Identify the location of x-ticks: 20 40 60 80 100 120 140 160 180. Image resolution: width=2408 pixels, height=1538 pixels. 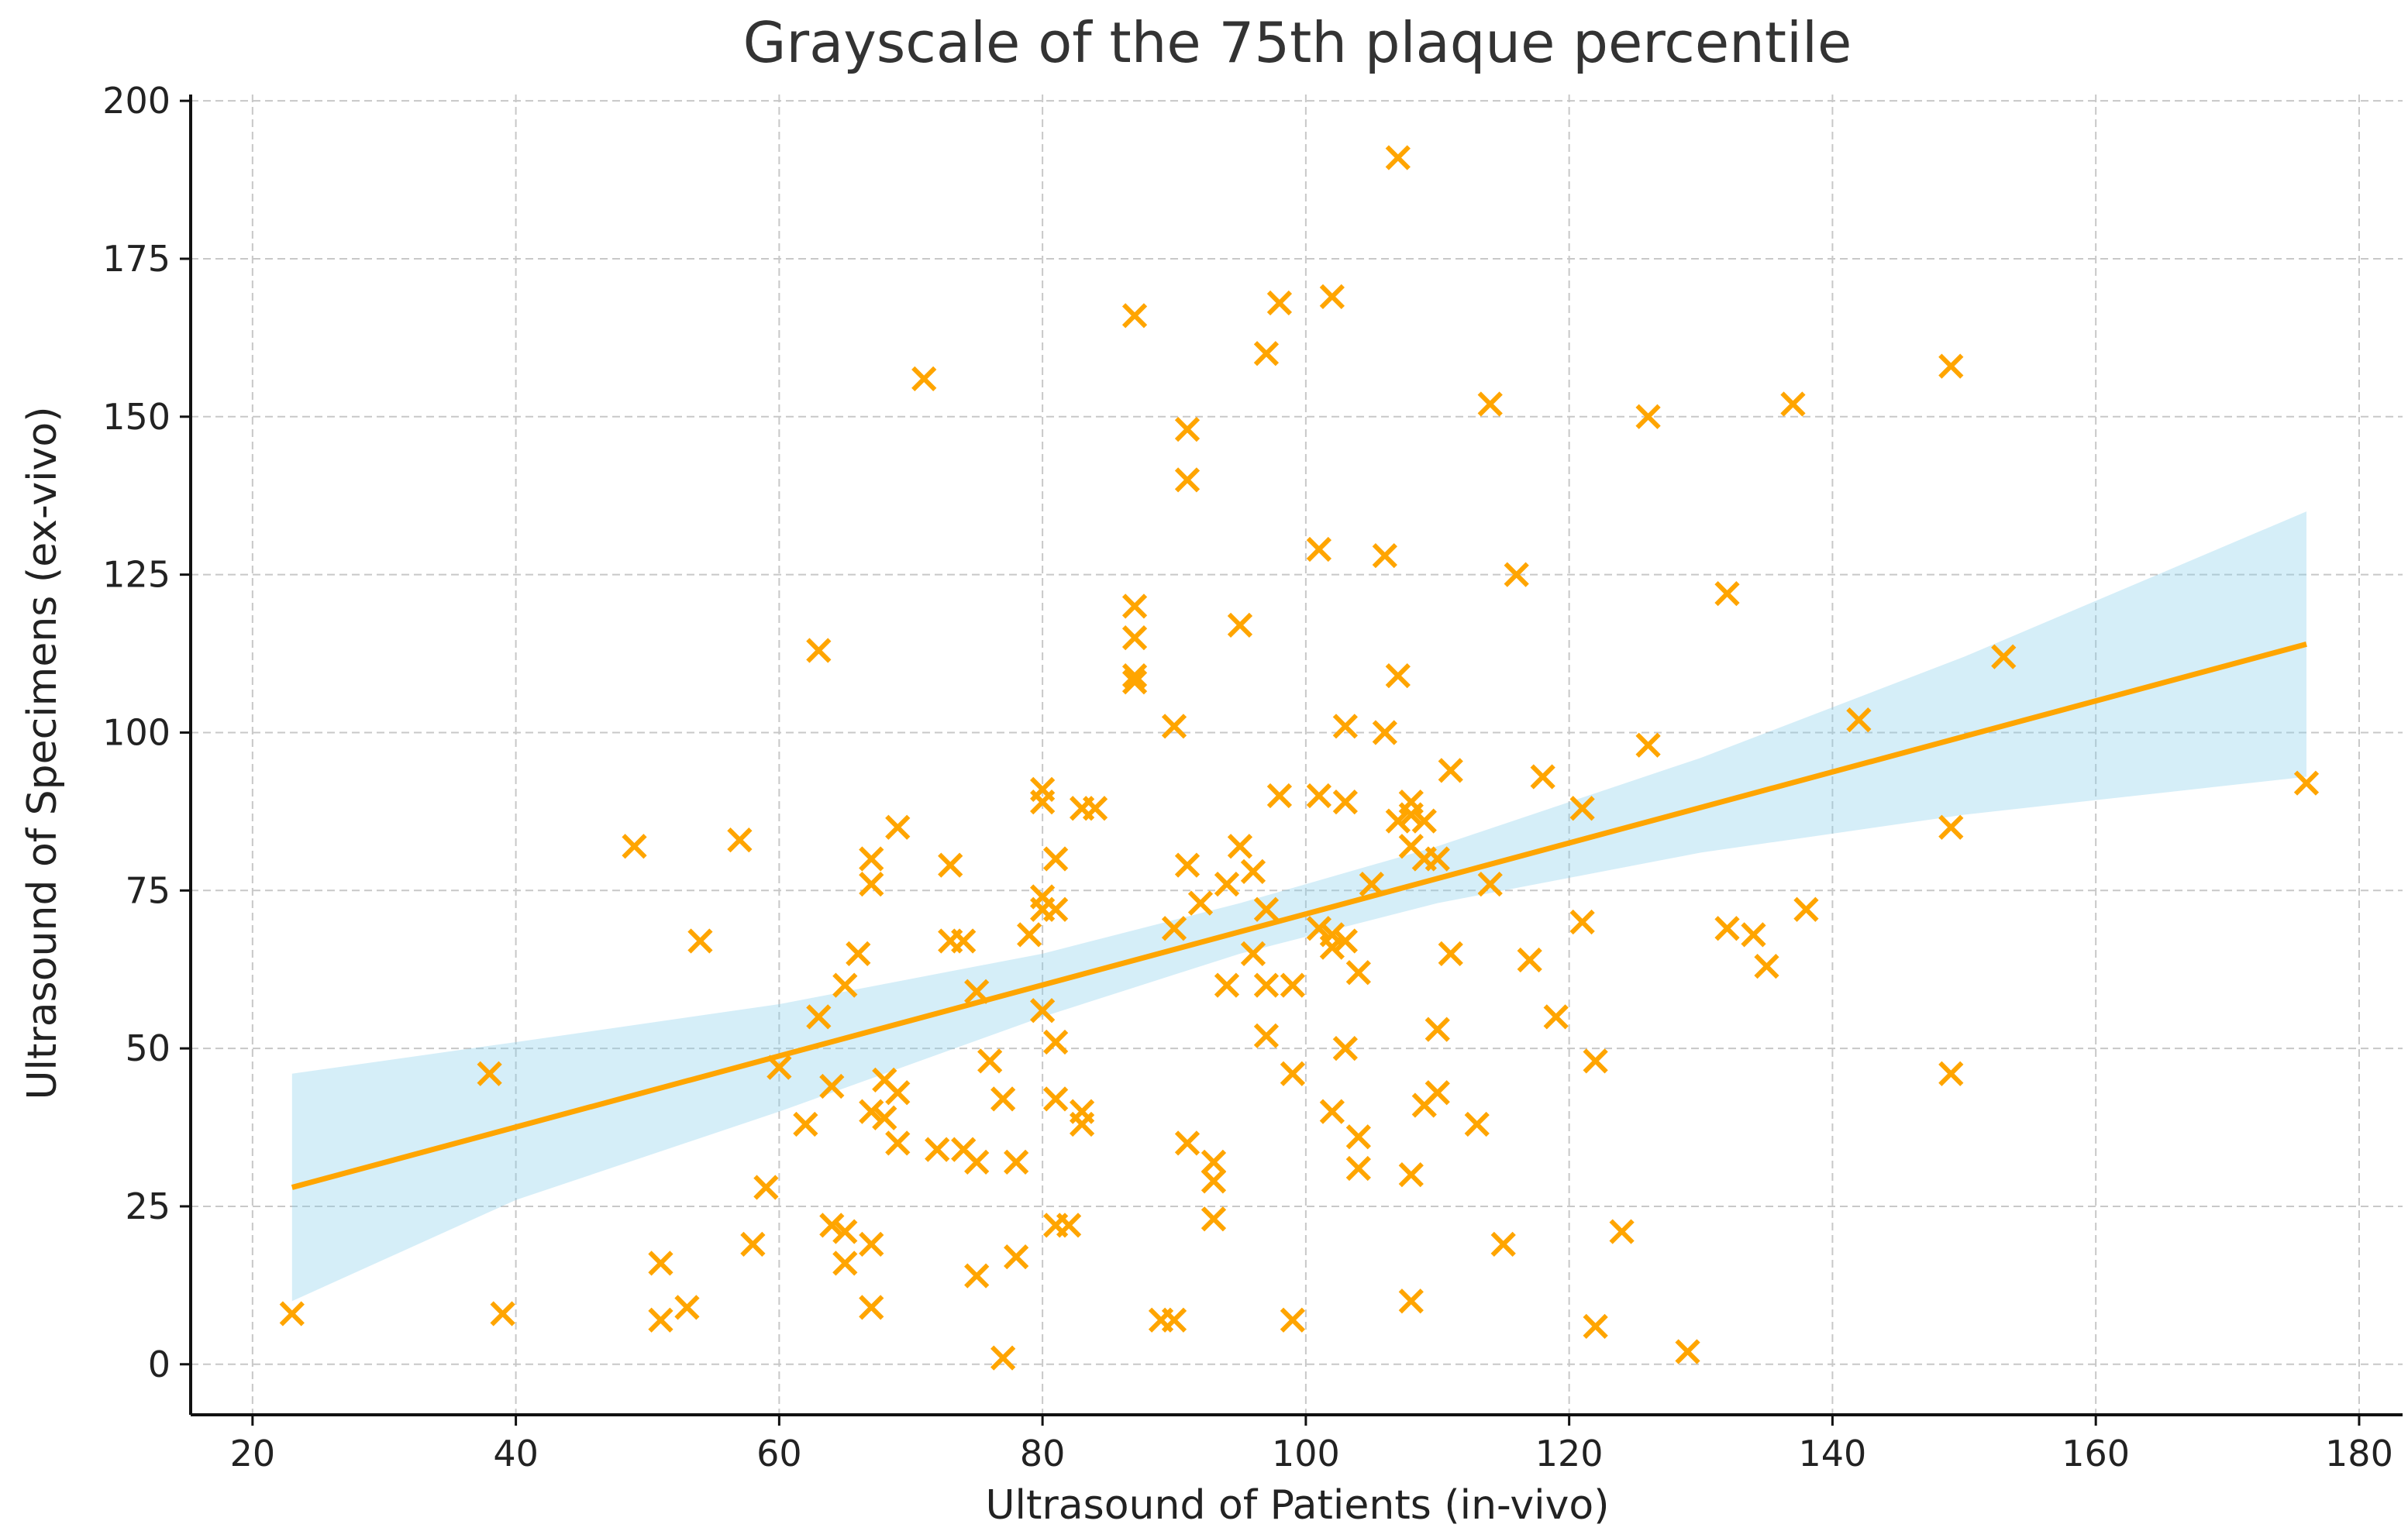
(1311, 1444).